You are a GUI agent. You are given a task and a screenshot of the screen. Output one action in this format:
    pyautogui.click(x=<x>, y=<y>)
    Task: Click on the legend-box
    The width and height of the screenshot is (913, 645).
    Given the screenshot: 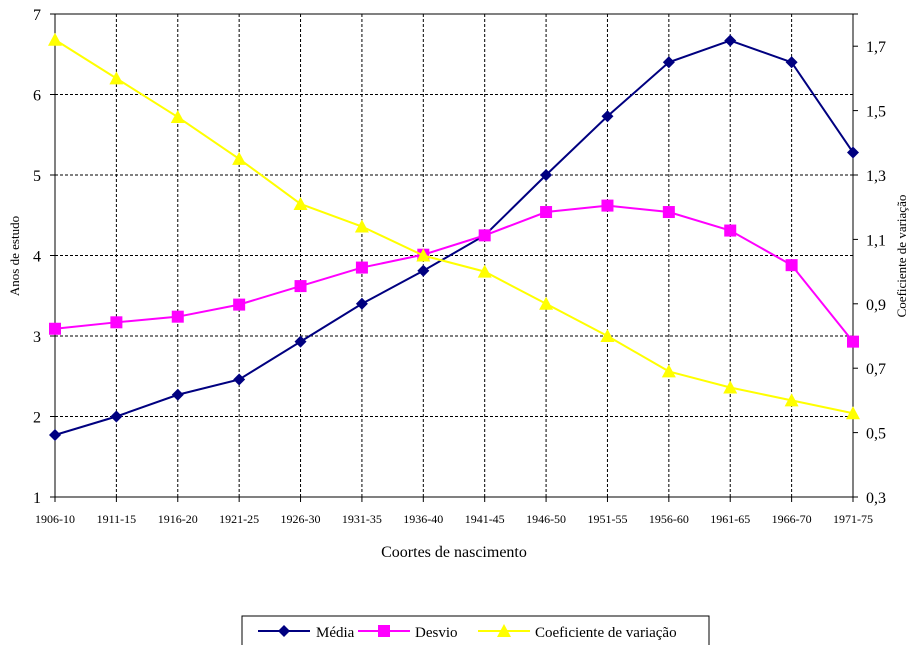 What is the action you would take?
    pyautogui.click(x=475, y=630)
    